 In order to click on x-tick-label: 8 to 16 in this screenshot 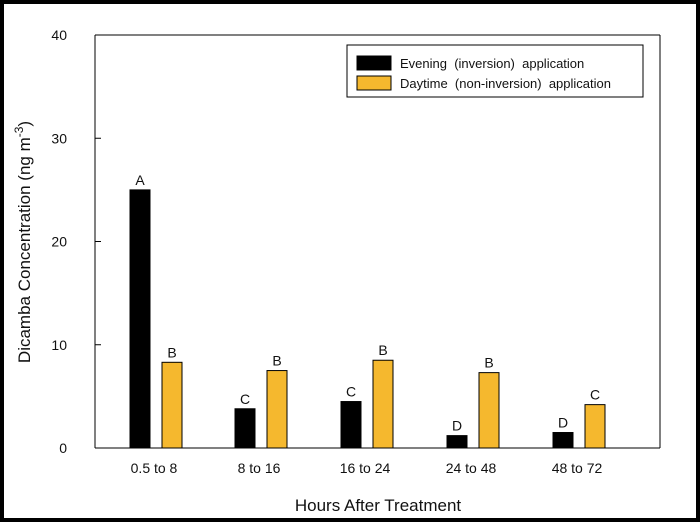, I will do `click(259, 468)`.